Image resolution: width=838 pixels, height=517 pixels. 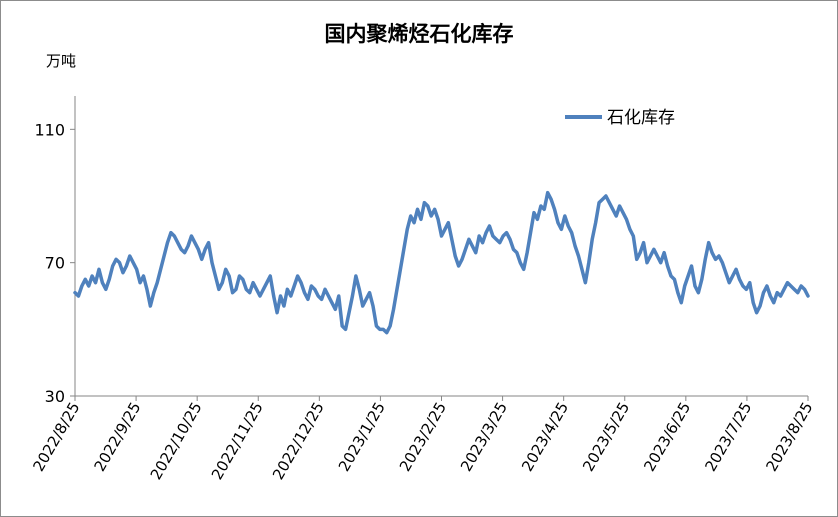 I want to click on x-tick-label: 2022/10/25, so click(x=176, y=441).